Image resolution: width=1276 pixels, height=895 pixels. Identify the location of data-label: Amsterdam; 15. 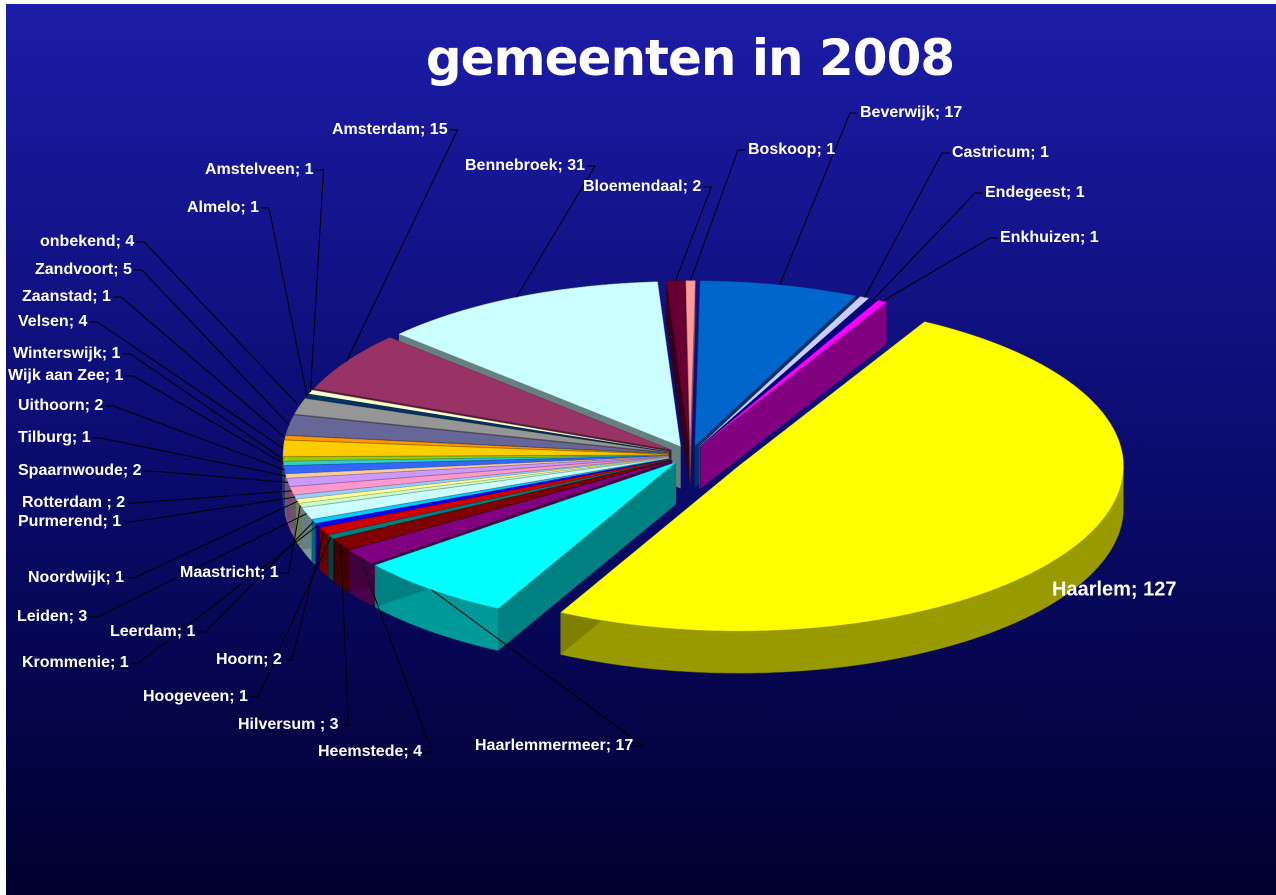
(390, 129).